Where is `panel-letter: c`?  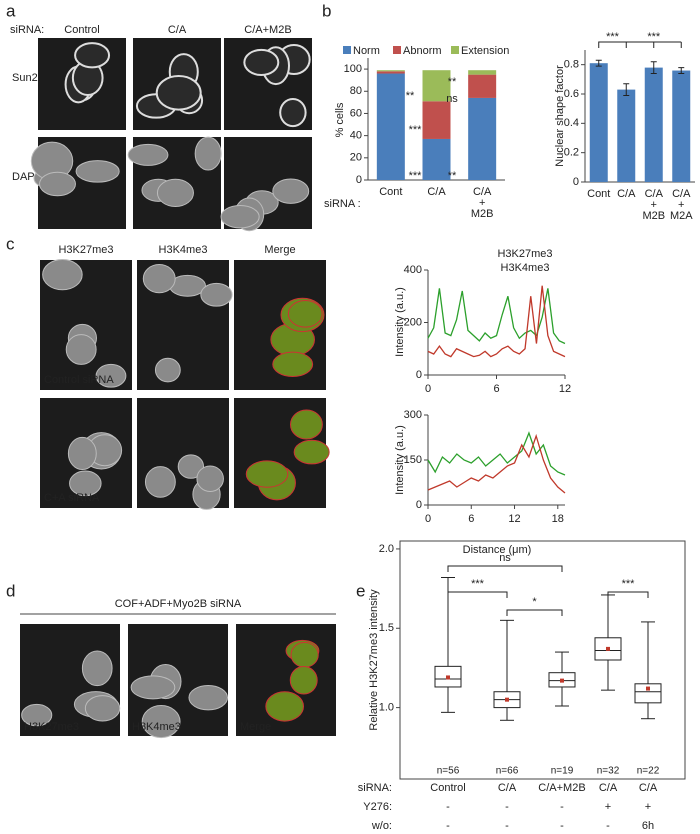
panel-letter: c is located at coordinates (10, 243).